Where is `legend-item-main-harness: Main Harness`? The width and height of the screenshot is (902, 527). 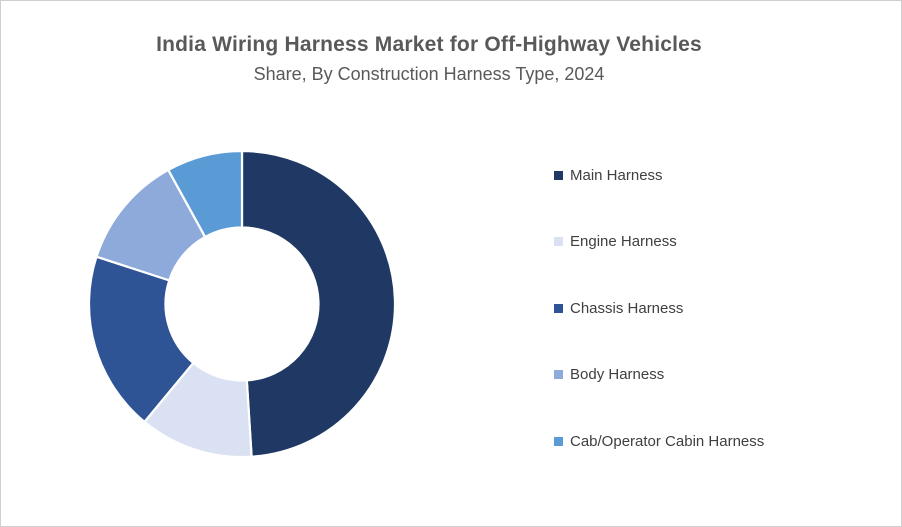 legend-item-main-harness: Main Harness is located at coordinates (659, 175).